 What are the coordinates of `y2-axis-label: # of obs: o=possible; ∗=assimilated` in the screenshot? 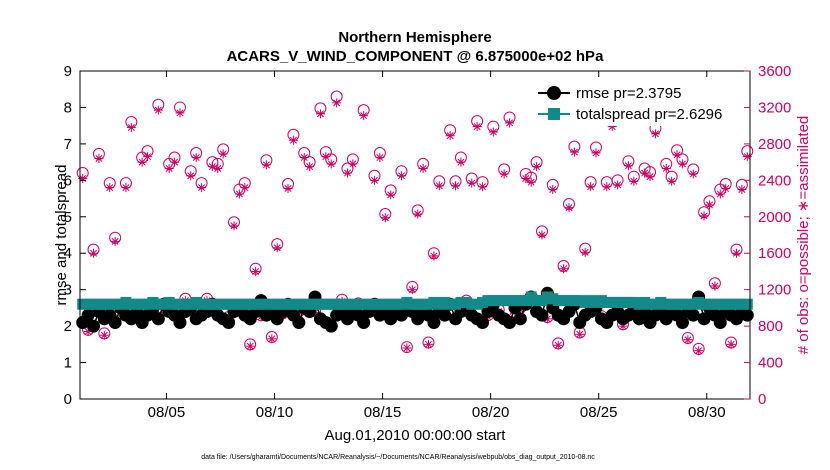 It's located at (803, 235).